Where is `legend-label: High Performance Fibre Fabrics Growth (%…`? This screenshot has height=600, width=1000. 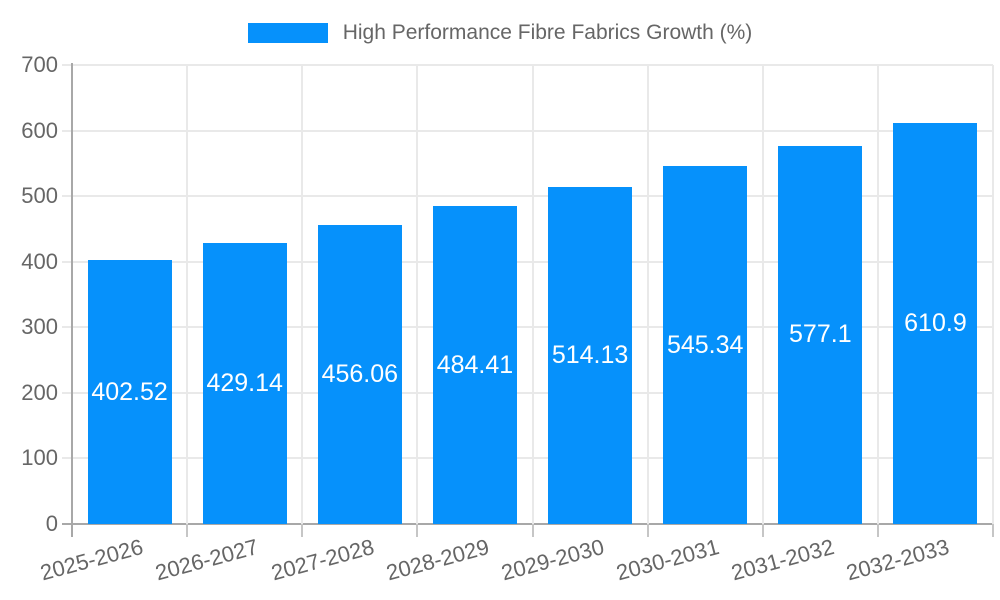 legend-label: High Performance Fibre Fabrics Growth (%… is located at coordinates (547, 32).